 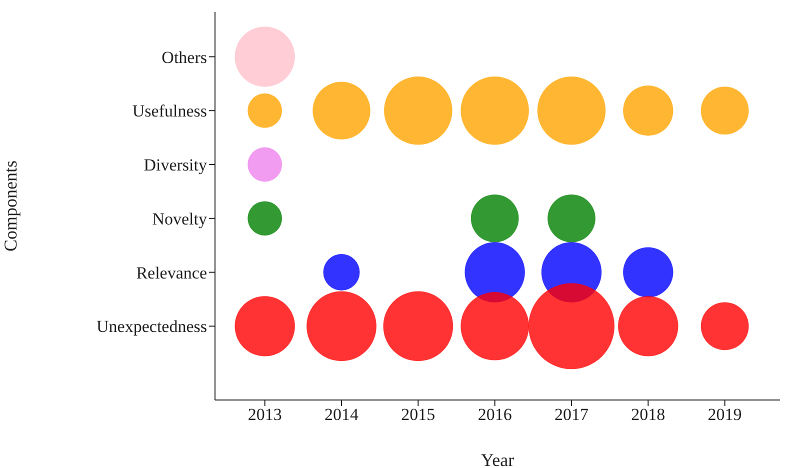 What do you see at coordinates (497, 459) in the screenshot?
I see `x-axis-title: Year` at bounding box center [497, 459].